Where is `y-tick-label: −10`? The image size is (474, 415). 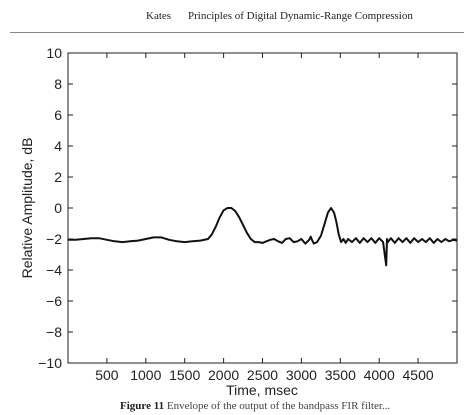
y-tick-label: −10 is located at coordinates (50, 363).